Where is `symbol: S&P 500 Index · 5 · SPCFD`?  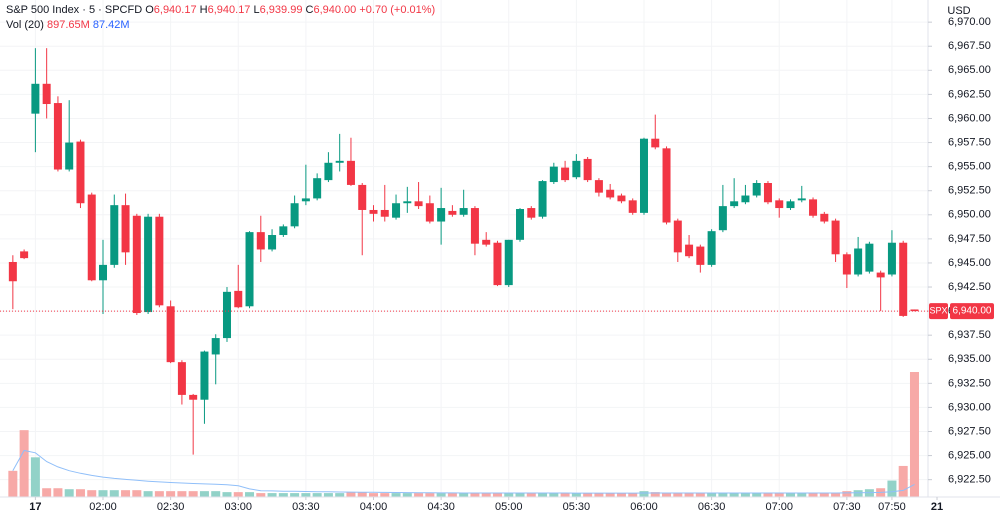
symbol: S&P 500 Index · 5 · SPCFD is located at coordinates (74, 10).